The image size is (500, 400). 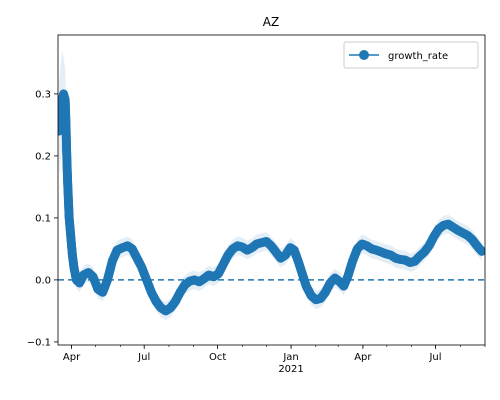 What do you see at coordinates (364, 55) in the screenshot?
I see `legend-marker-swatch` at bounding box center [364, 55].